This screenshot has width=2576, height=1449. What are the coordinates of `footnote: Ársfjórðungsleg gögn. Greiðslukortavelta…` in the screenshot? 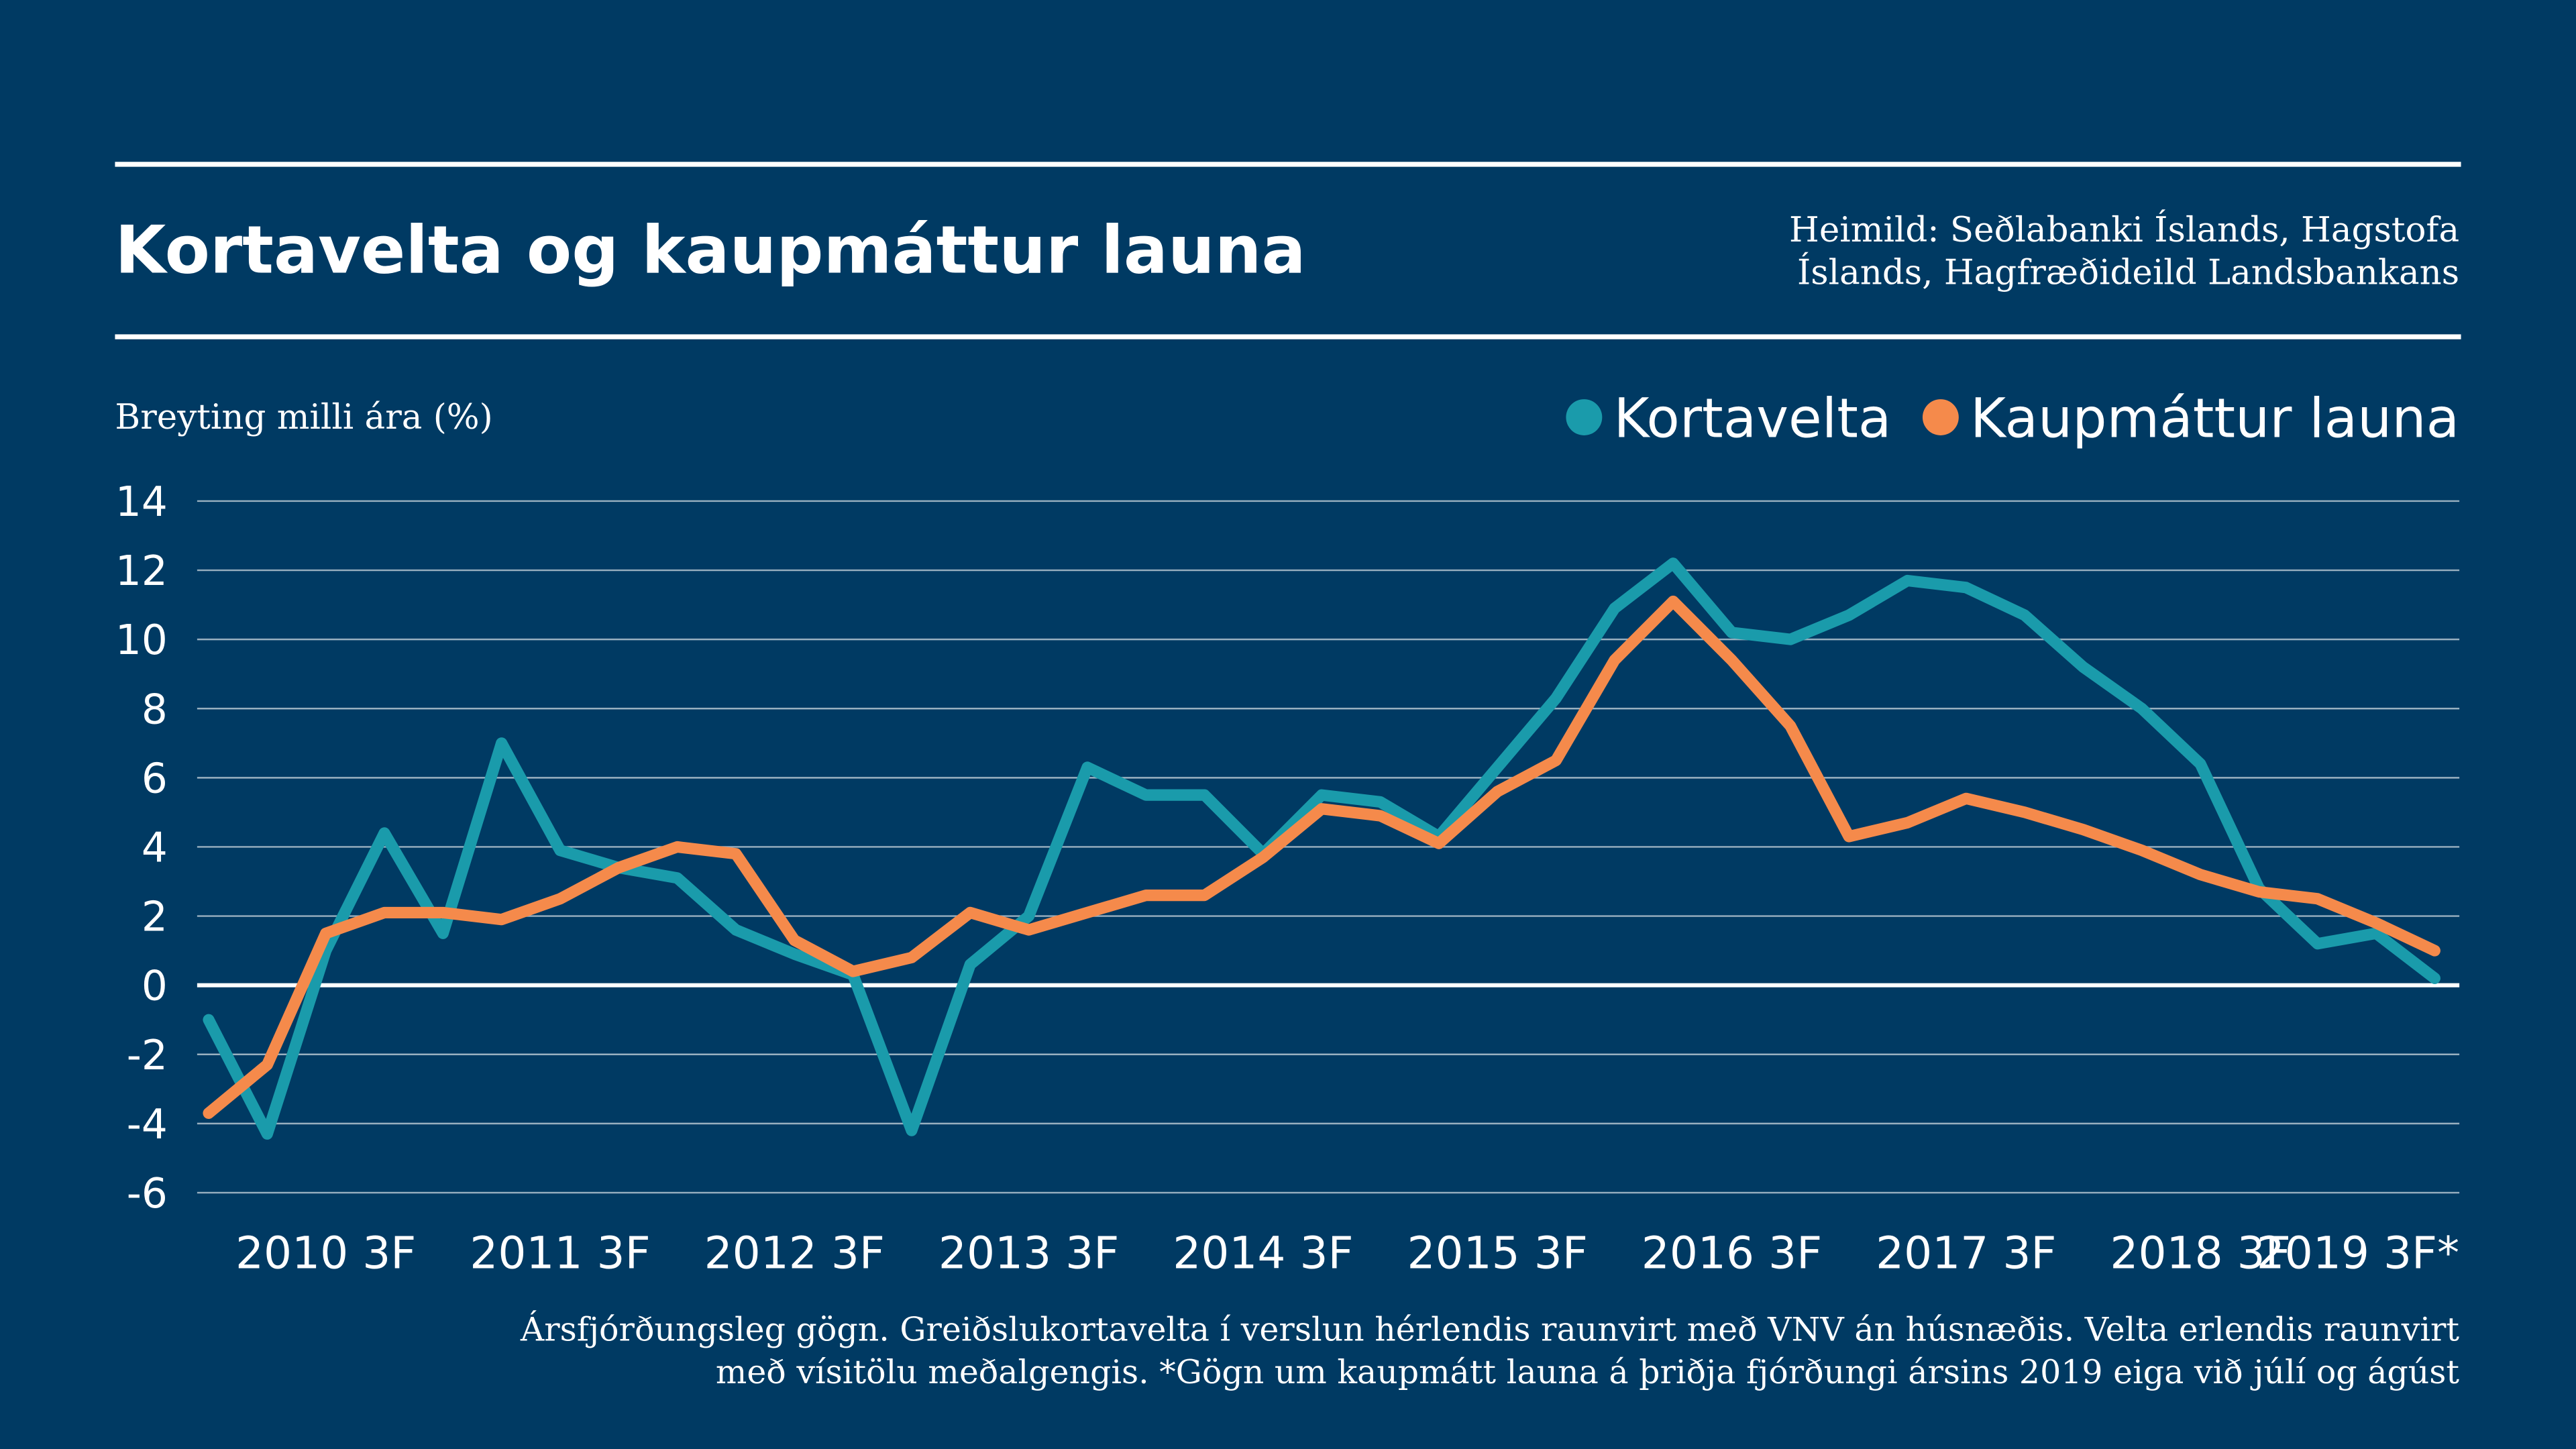 It's located at (1490, 1329).